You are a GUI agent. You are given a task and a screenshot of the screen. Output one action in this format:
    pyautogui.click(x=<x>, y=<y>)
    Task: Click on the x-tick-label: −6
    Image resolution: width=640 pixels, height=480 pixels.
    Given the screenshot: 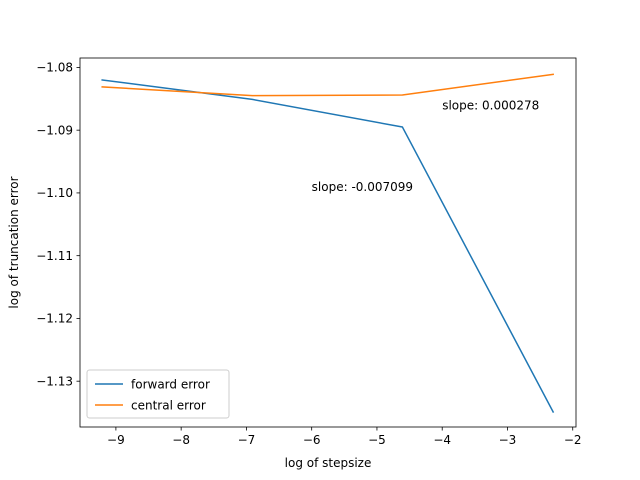 What is the action you would take?
    pyautogui.click(x=312, y=440)
    